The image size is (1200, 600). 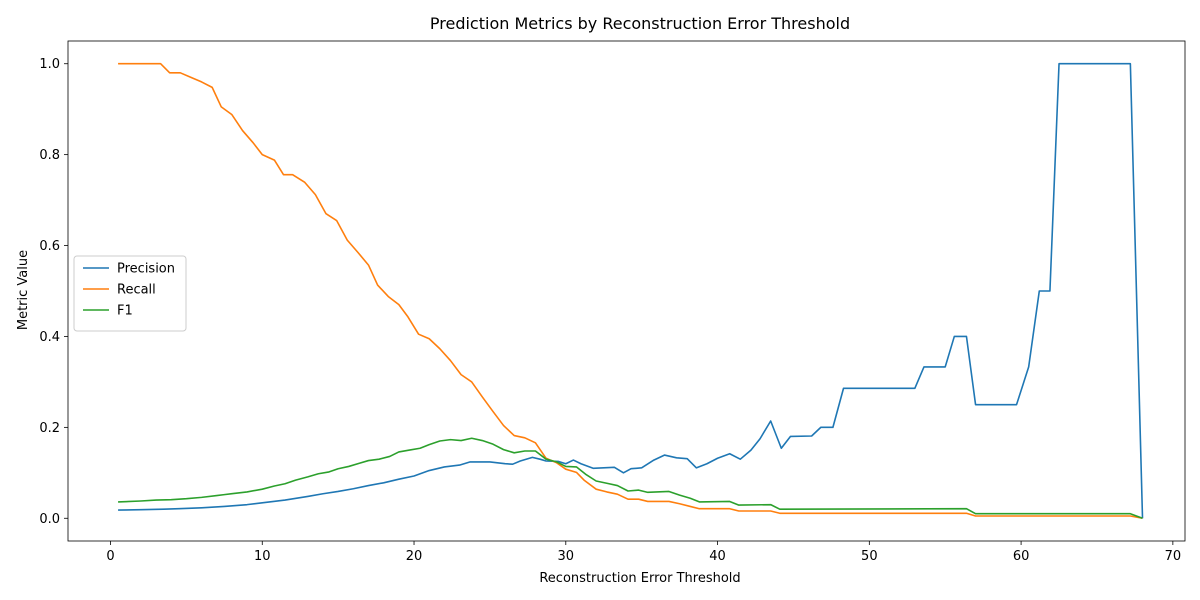 I want to click on y-axis-label: Metric Value, so click(x=23, y=290).